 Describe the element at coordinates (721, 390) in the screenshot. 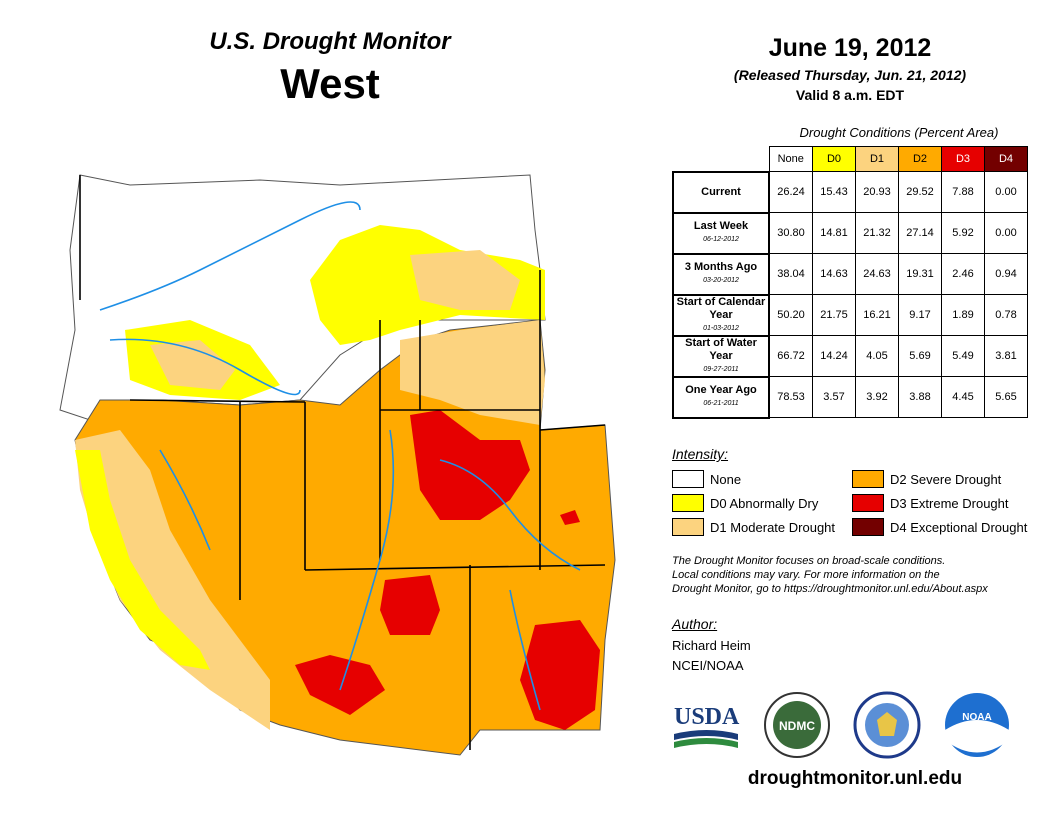

I see `row-label-text: One Year Ago` at that location.